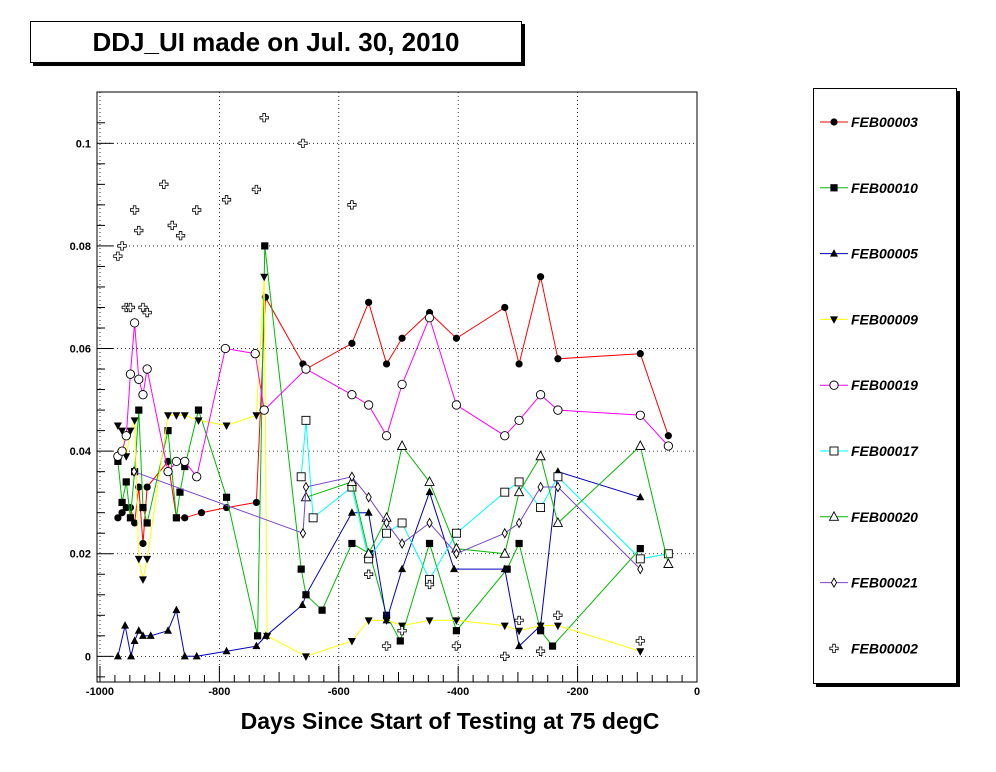 The width and height of the screenshot is (996, 772). Describe the element at coordinates (80, 555) in the screenshot. I see `y-tick-label: 0.02` at that location.